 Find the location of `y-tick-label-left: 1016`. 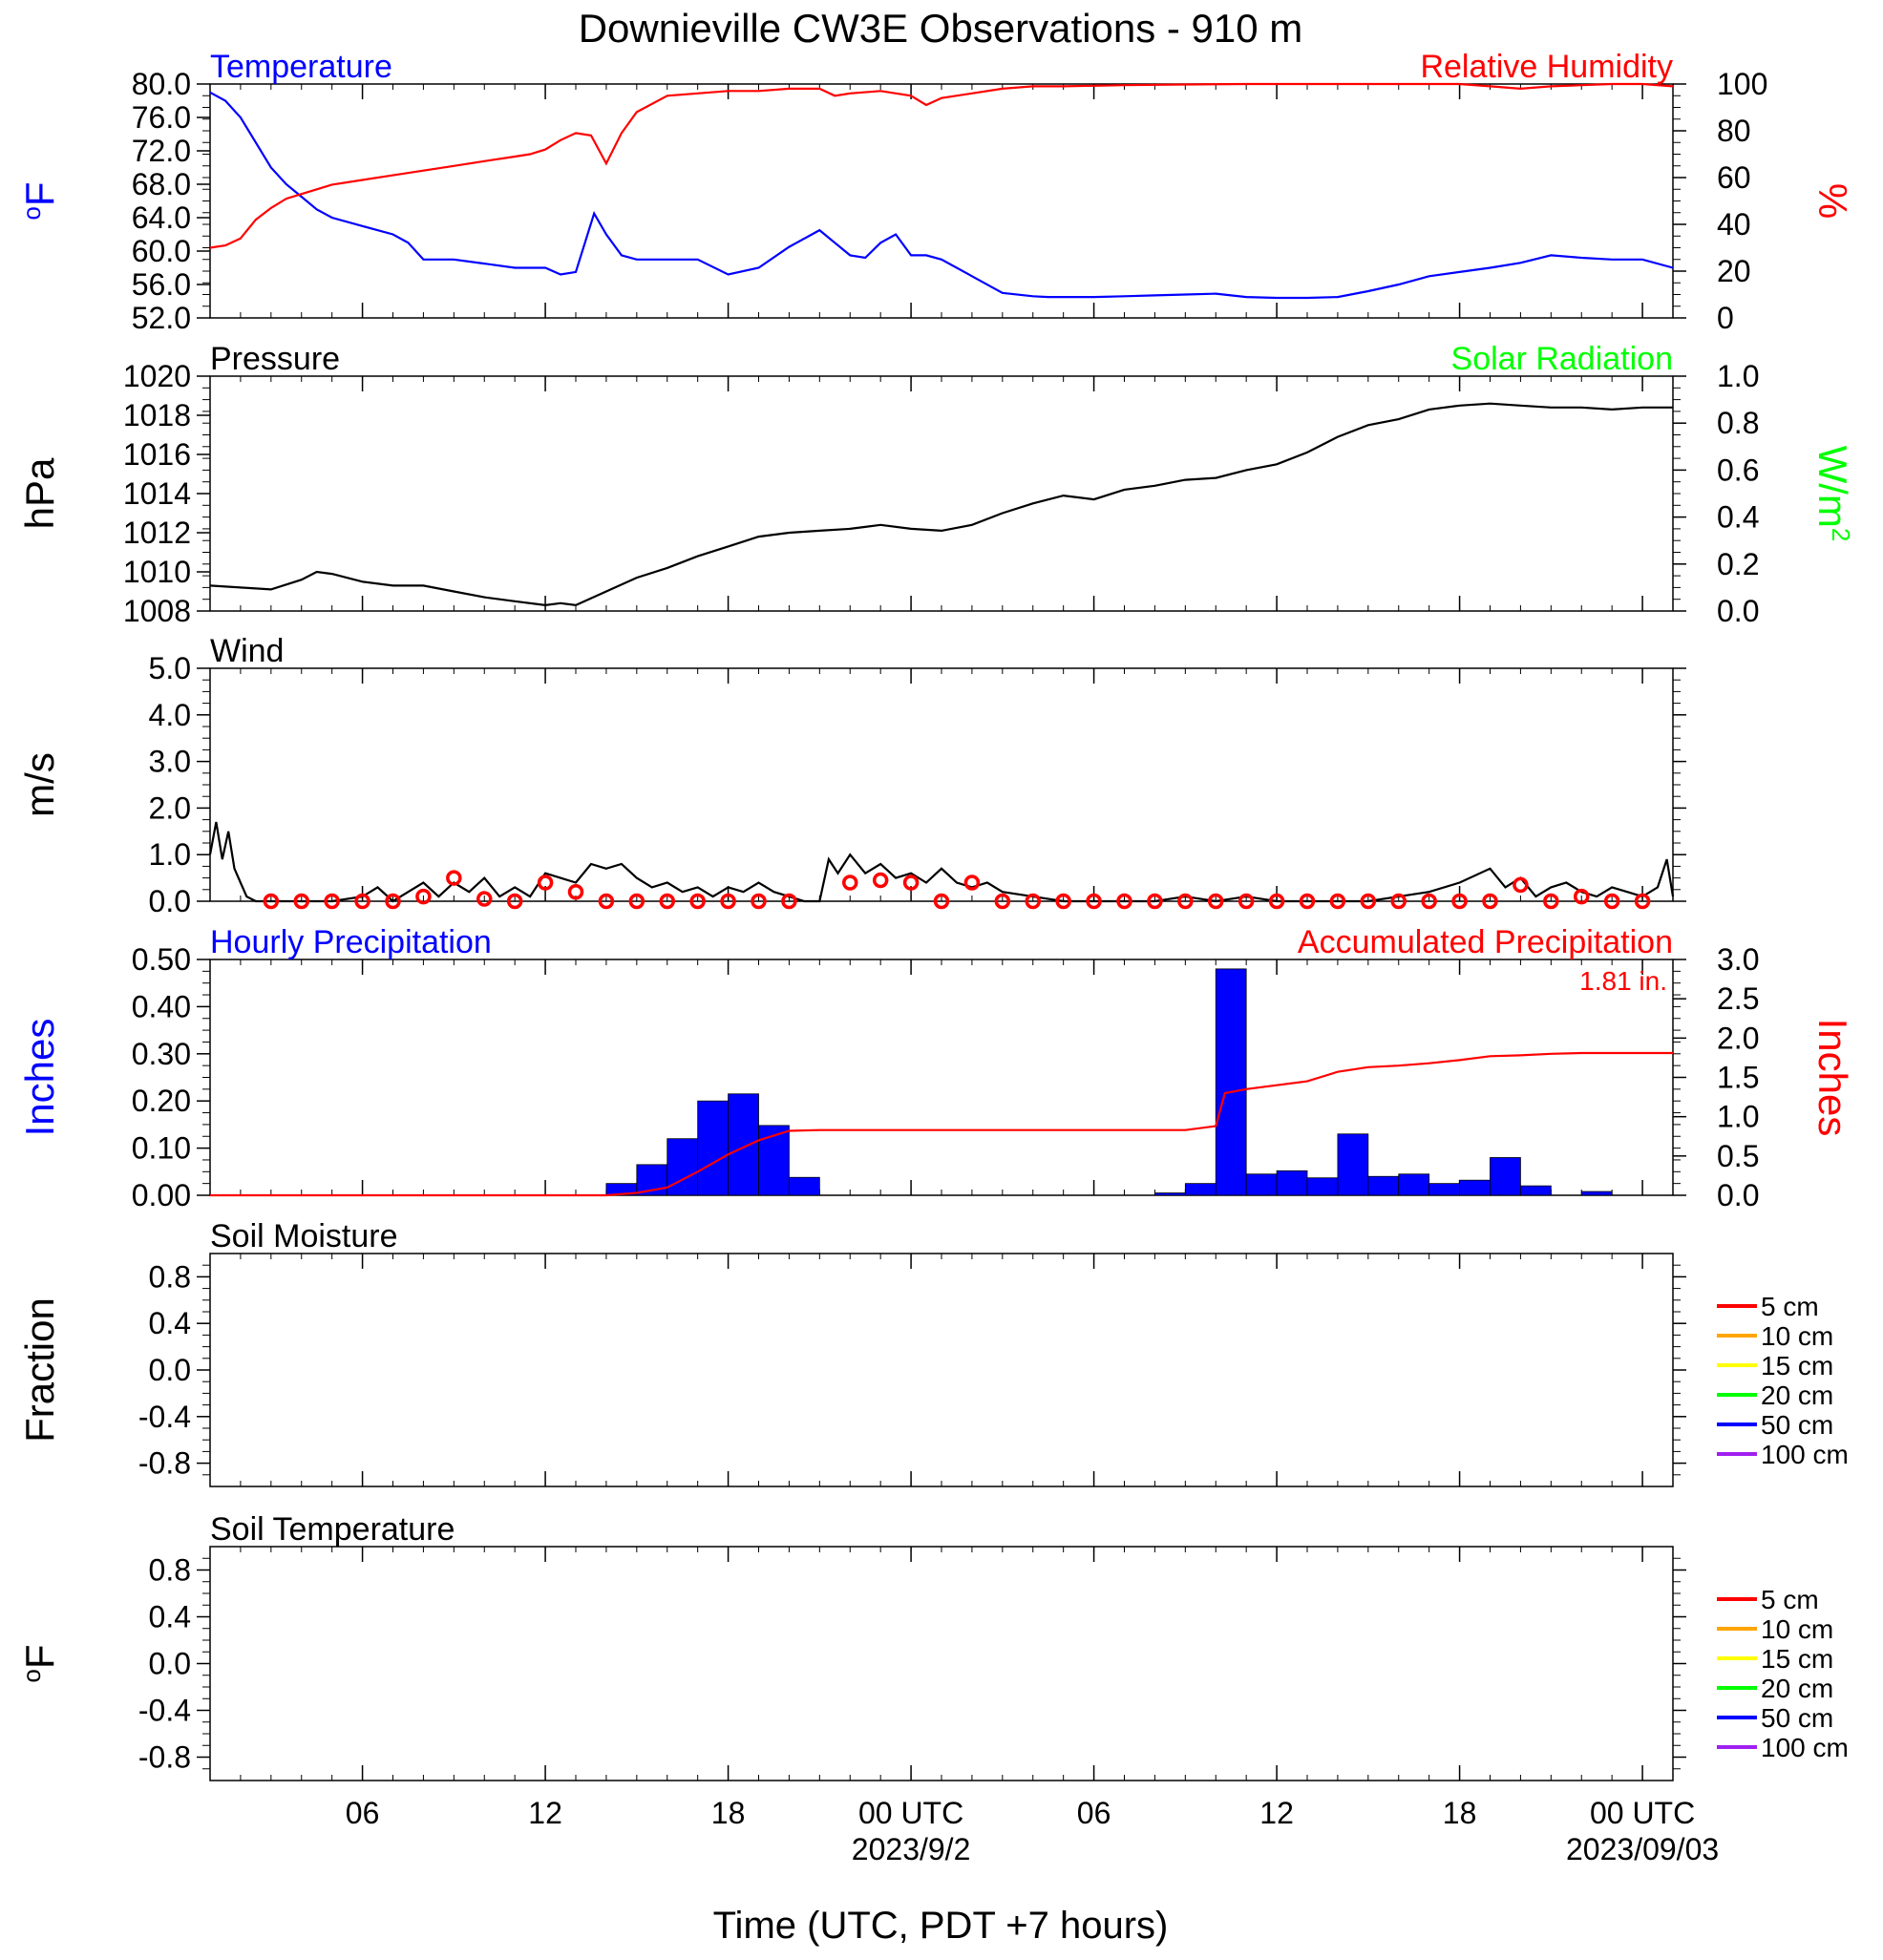

y-tick-label-left: 1016 is located at coordinates (157, 454).